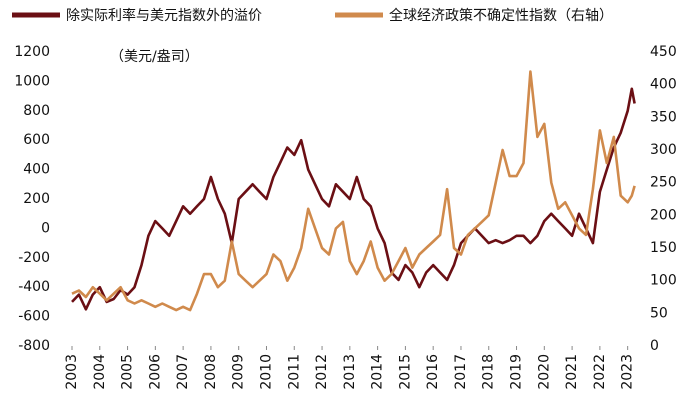 The width and height of the screenshot is (700, 417). I want to click on y2-tick-label: 400, so click(663, 85).